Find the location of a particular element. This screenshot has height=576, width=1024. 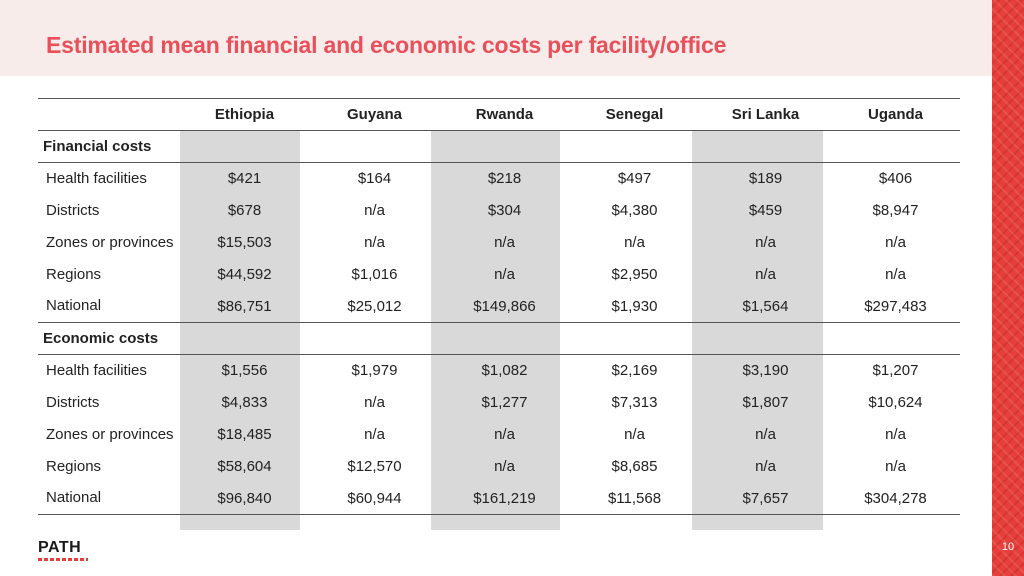

cost-value-cell: $58,604 is located at coordinates (244, 466).